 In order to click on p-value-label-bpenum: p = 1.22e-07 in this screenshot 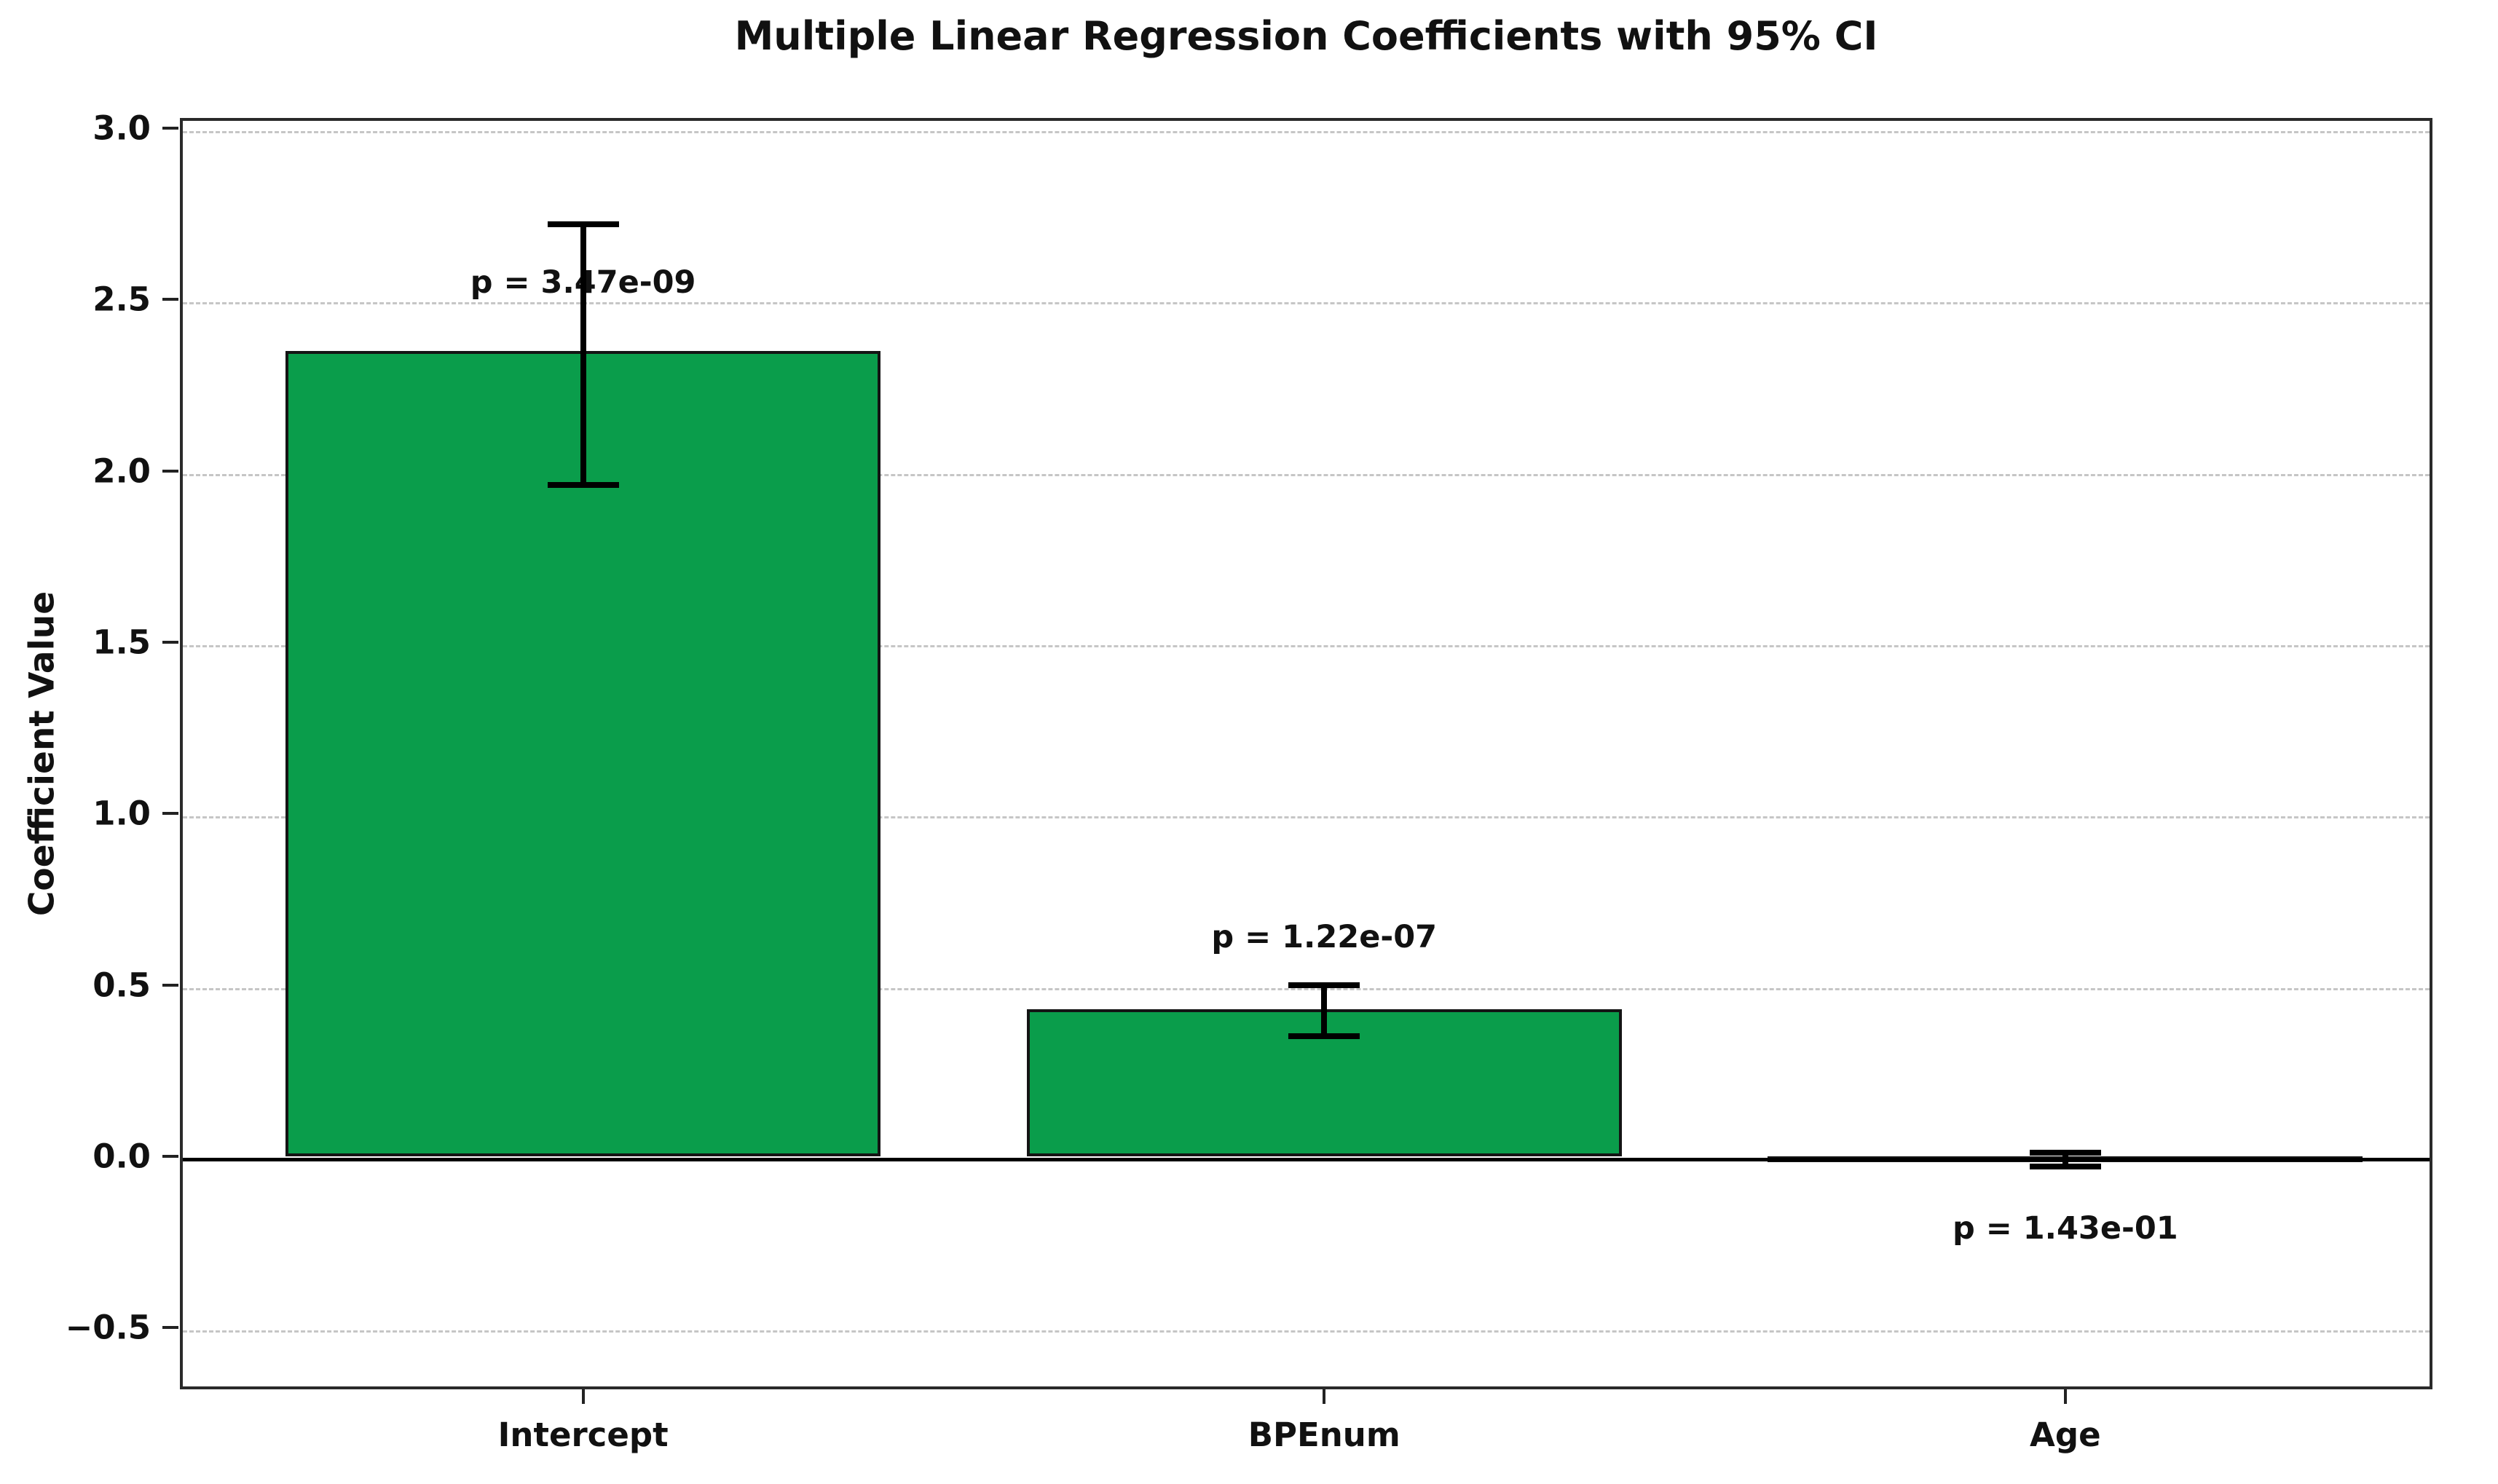, I will do `click(1324, 936)`.